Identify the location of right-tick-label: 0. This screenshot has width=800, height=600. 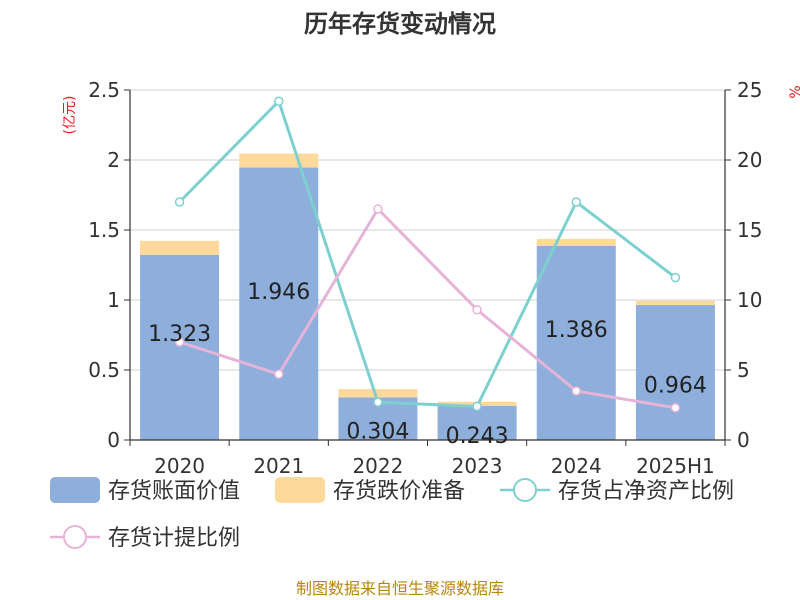
(743, 440).